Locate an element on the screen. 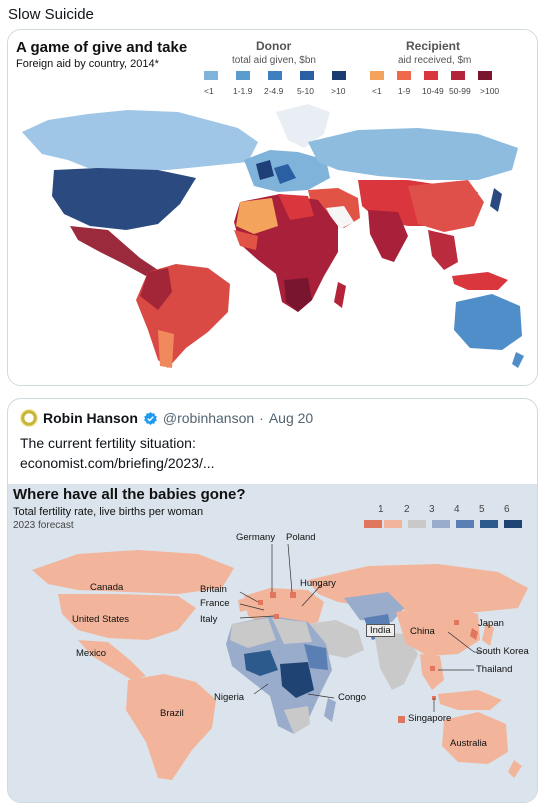 The height and width of the screenshot is (805, 543). post-text: Slow Suicide is located at coordinates (51, 14).